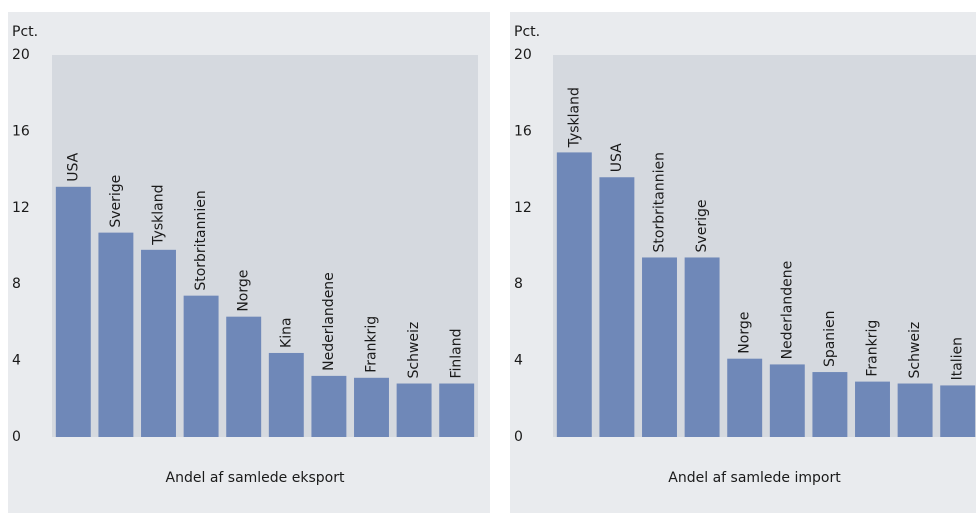 This screenshot has width=976, height=513. I want to click on bar-category-label: Spanien, so click(830, 338).